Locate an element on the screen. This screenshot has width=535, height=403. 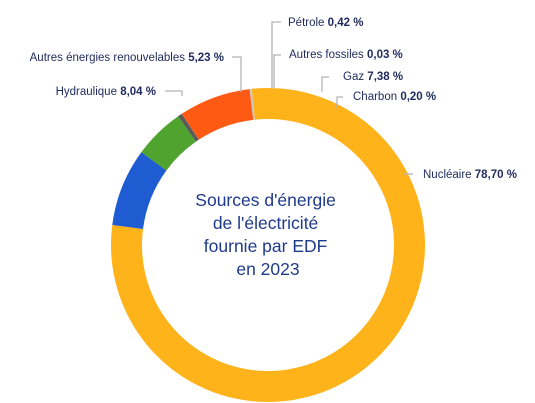
label-value: 78,70 % is located at coordinates (496, 175).